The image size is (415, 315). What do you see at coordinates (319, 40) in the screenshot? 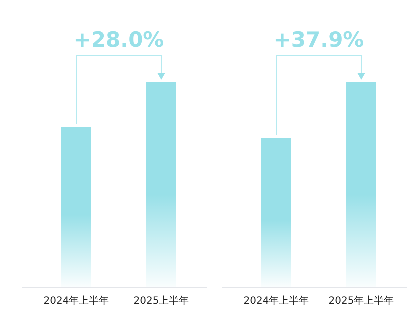
I see `text: +37.9%` at bounding box center [319, 40].